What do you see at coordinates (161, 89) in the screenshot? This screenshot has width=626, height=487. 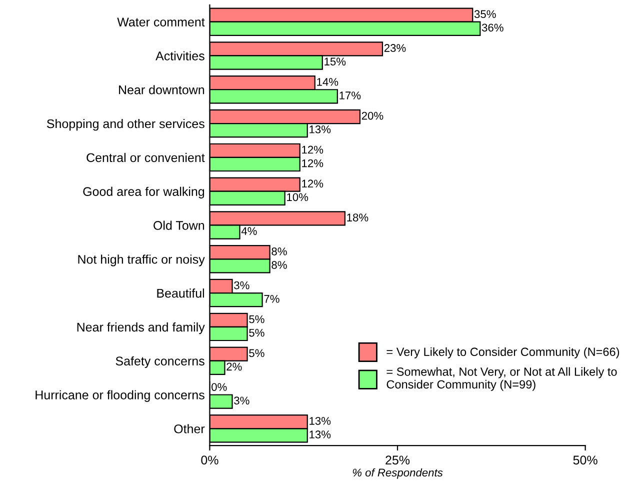 I see `y-tick-label: Near downtown` at bounding box center [161, 89].